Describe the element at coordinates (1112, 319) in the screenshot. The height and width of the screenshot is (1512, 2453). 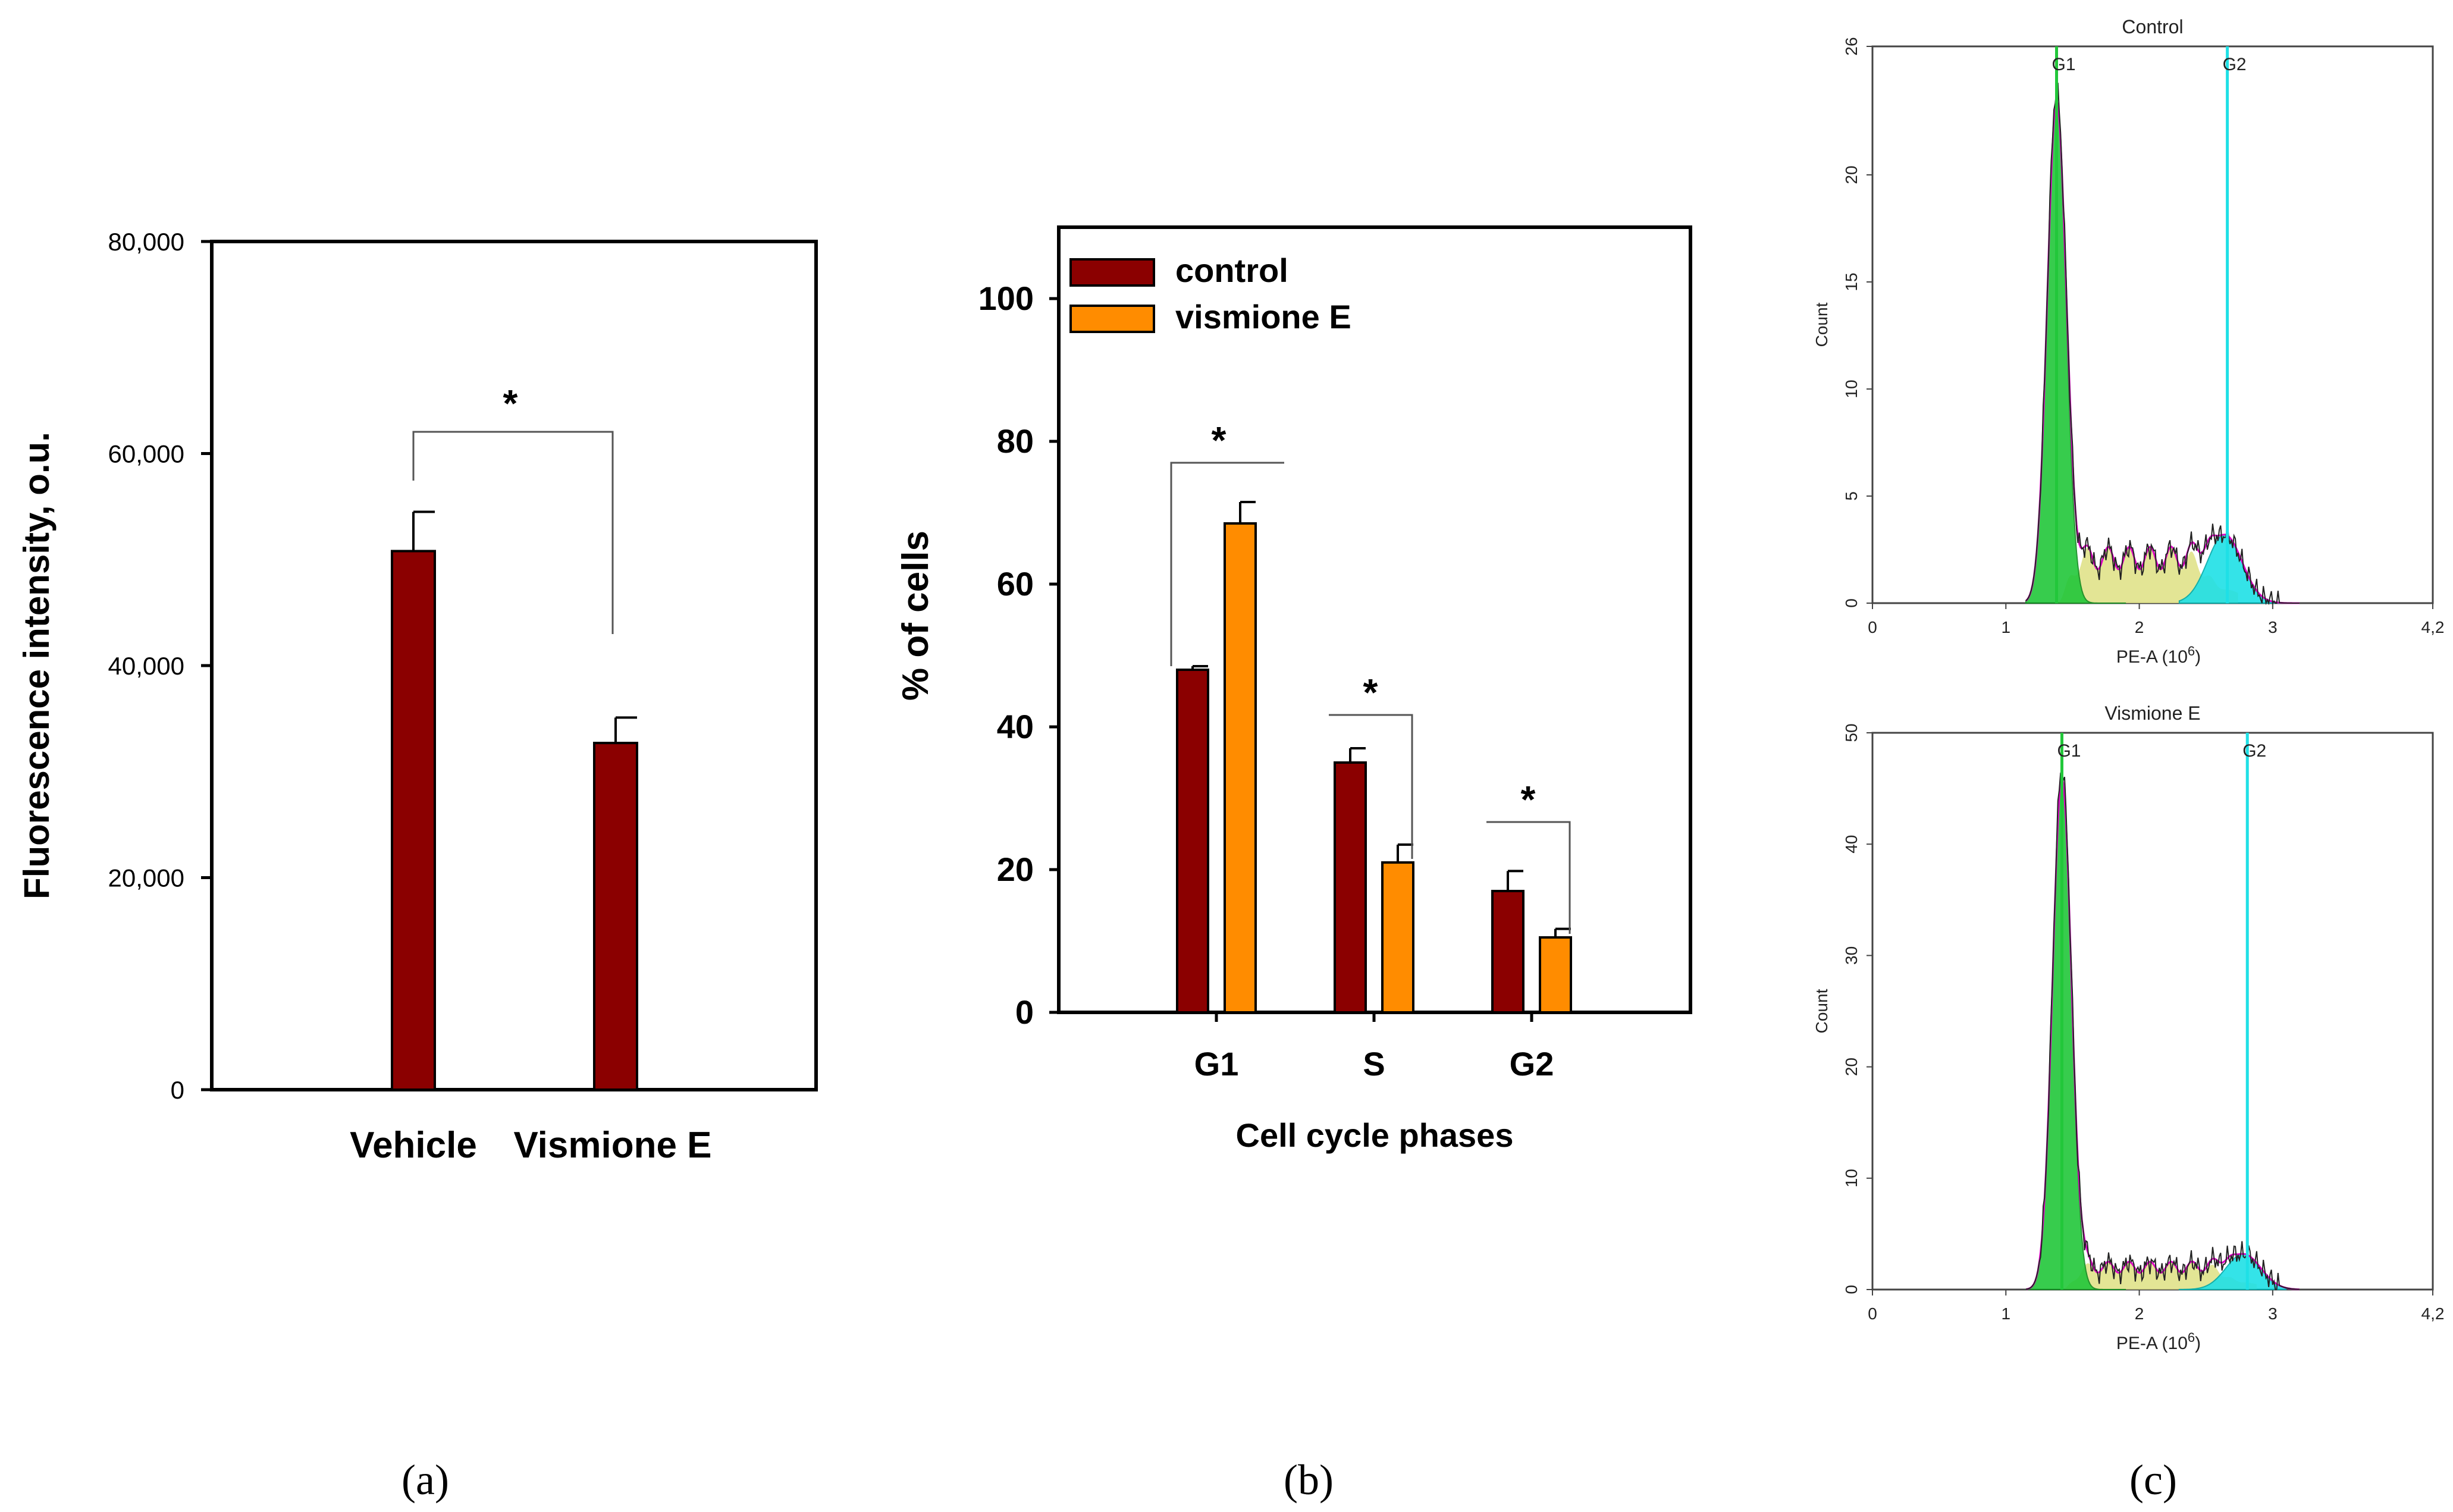
I see `legend-swatch-vismione-e` at that location.